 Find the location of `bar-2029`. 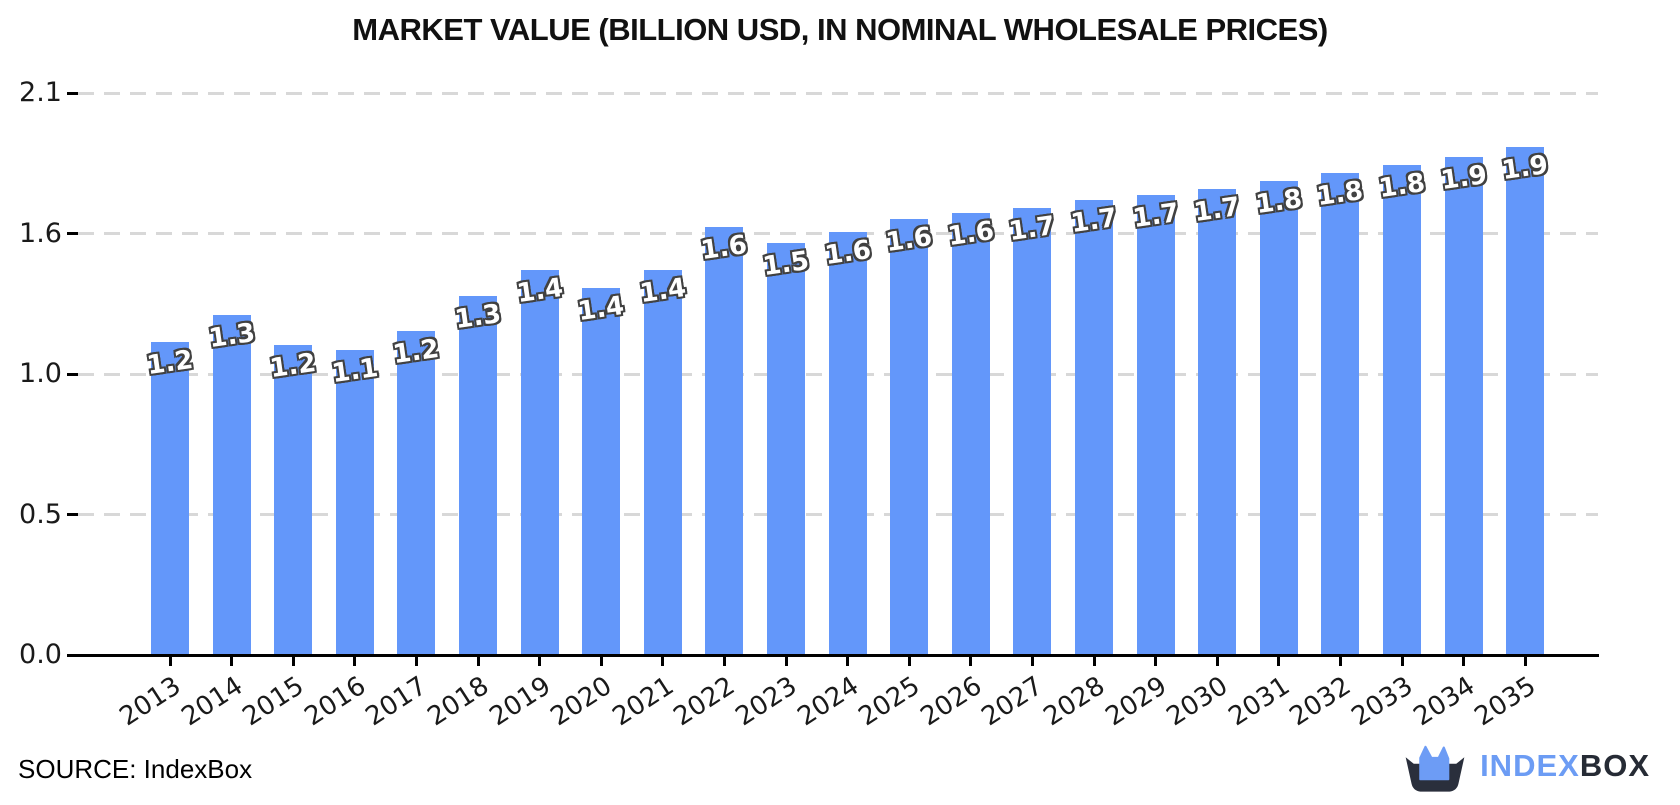

bar-2029 is located at coordinates (1155, 424).